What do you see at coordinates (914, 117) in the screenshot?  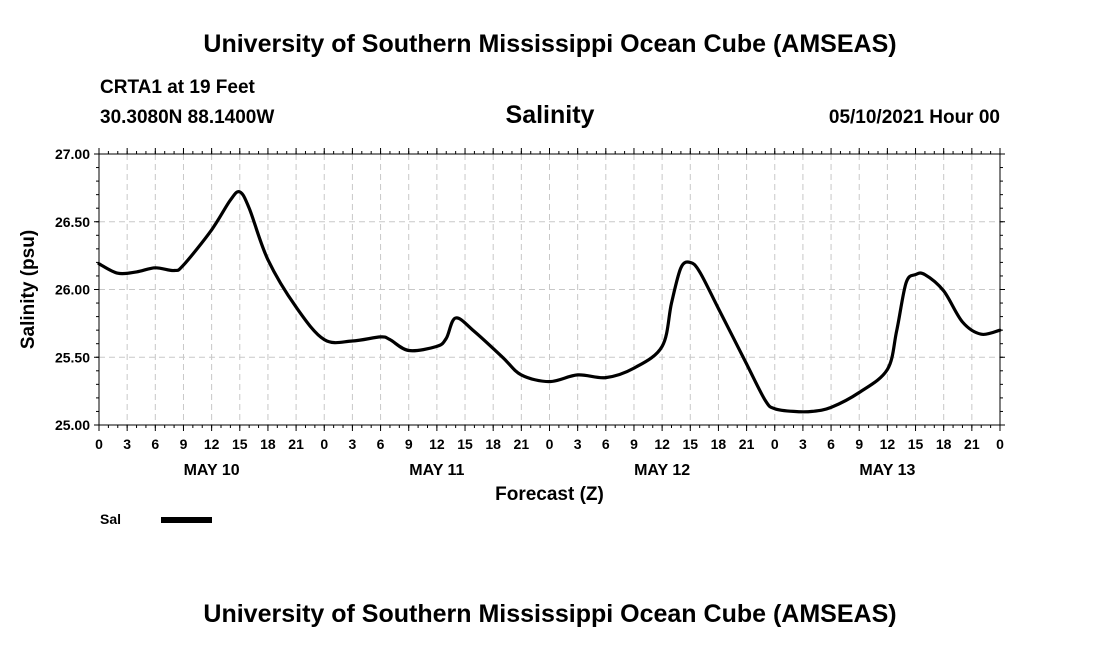 I see `forecast-datetime: 05/10/2021 Hour 00` at bounding box center [914, 117].